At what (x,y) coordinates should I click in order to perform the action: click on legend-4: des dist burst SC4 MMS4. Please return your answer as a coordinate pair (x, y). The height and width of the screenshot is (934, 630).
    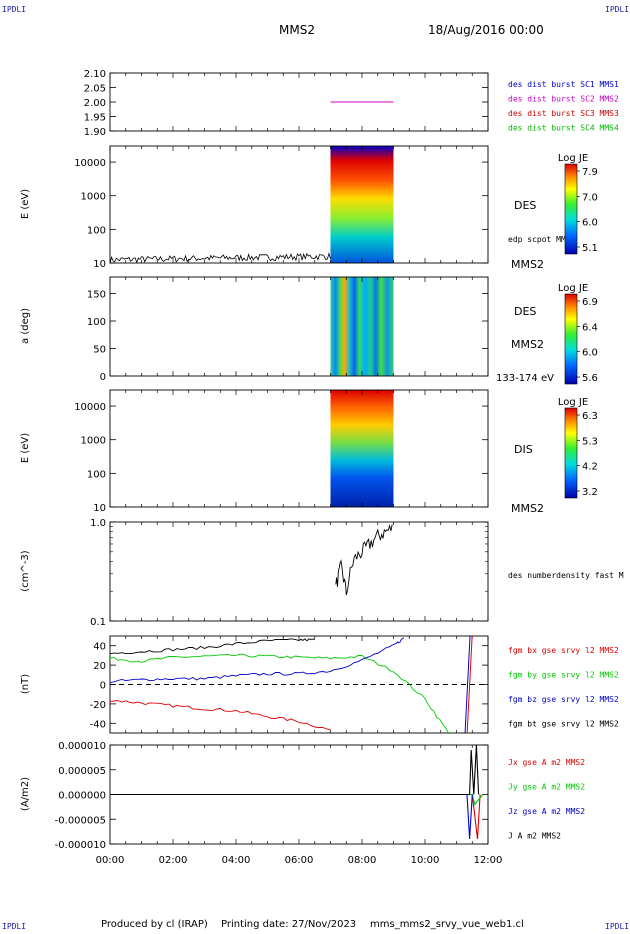
    Looking at the image, I should click on (563, 128).